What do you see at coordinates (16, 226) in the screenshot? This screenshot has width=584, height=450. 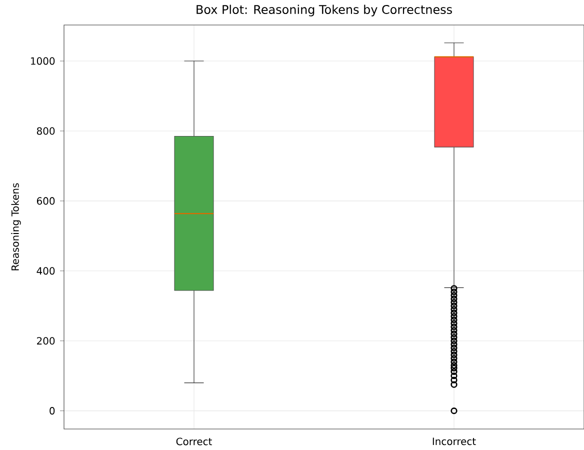 I see `y-axis-title: Reasoning Tokens` at bounding box center [16, 226].